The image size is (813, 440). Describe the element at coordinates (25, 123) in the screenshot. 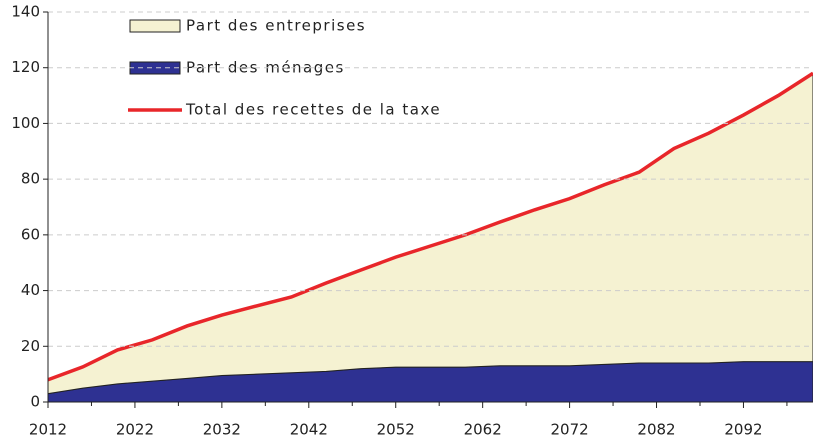

I see `y-tick-label: 100` at that location.